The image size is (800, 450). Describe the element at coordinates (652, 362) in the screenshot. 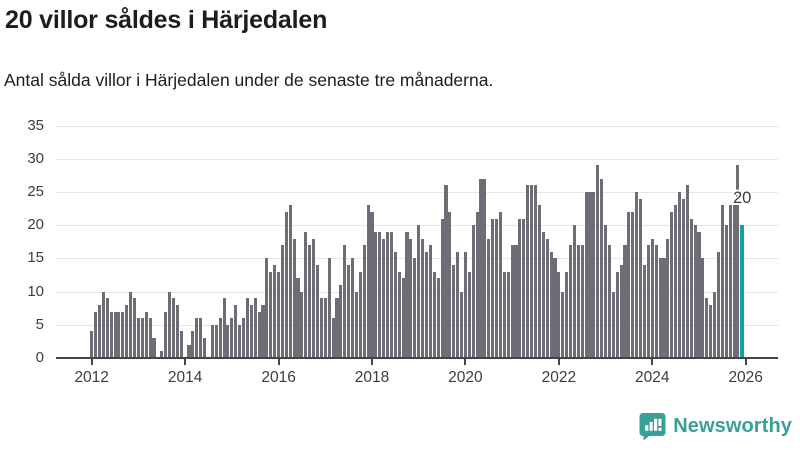

I see `x-axis-tick-2024` at that location.